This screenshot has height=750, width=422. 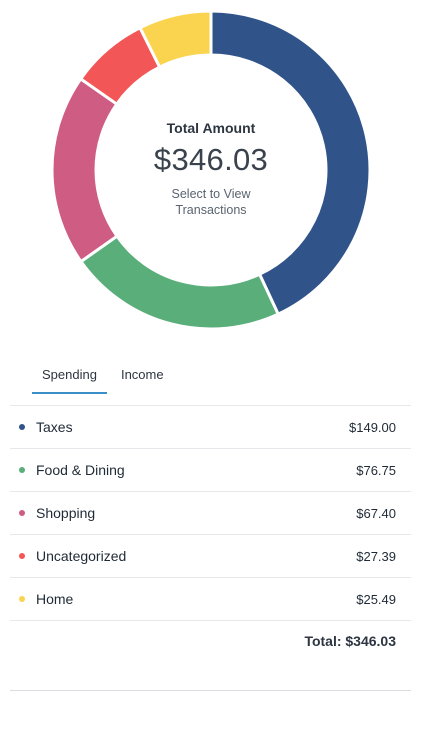 What do you see at coordinates (350, 641) in the screenshot?
I see `total-summary: Total: $346.03` at bounding box center [350, 641].